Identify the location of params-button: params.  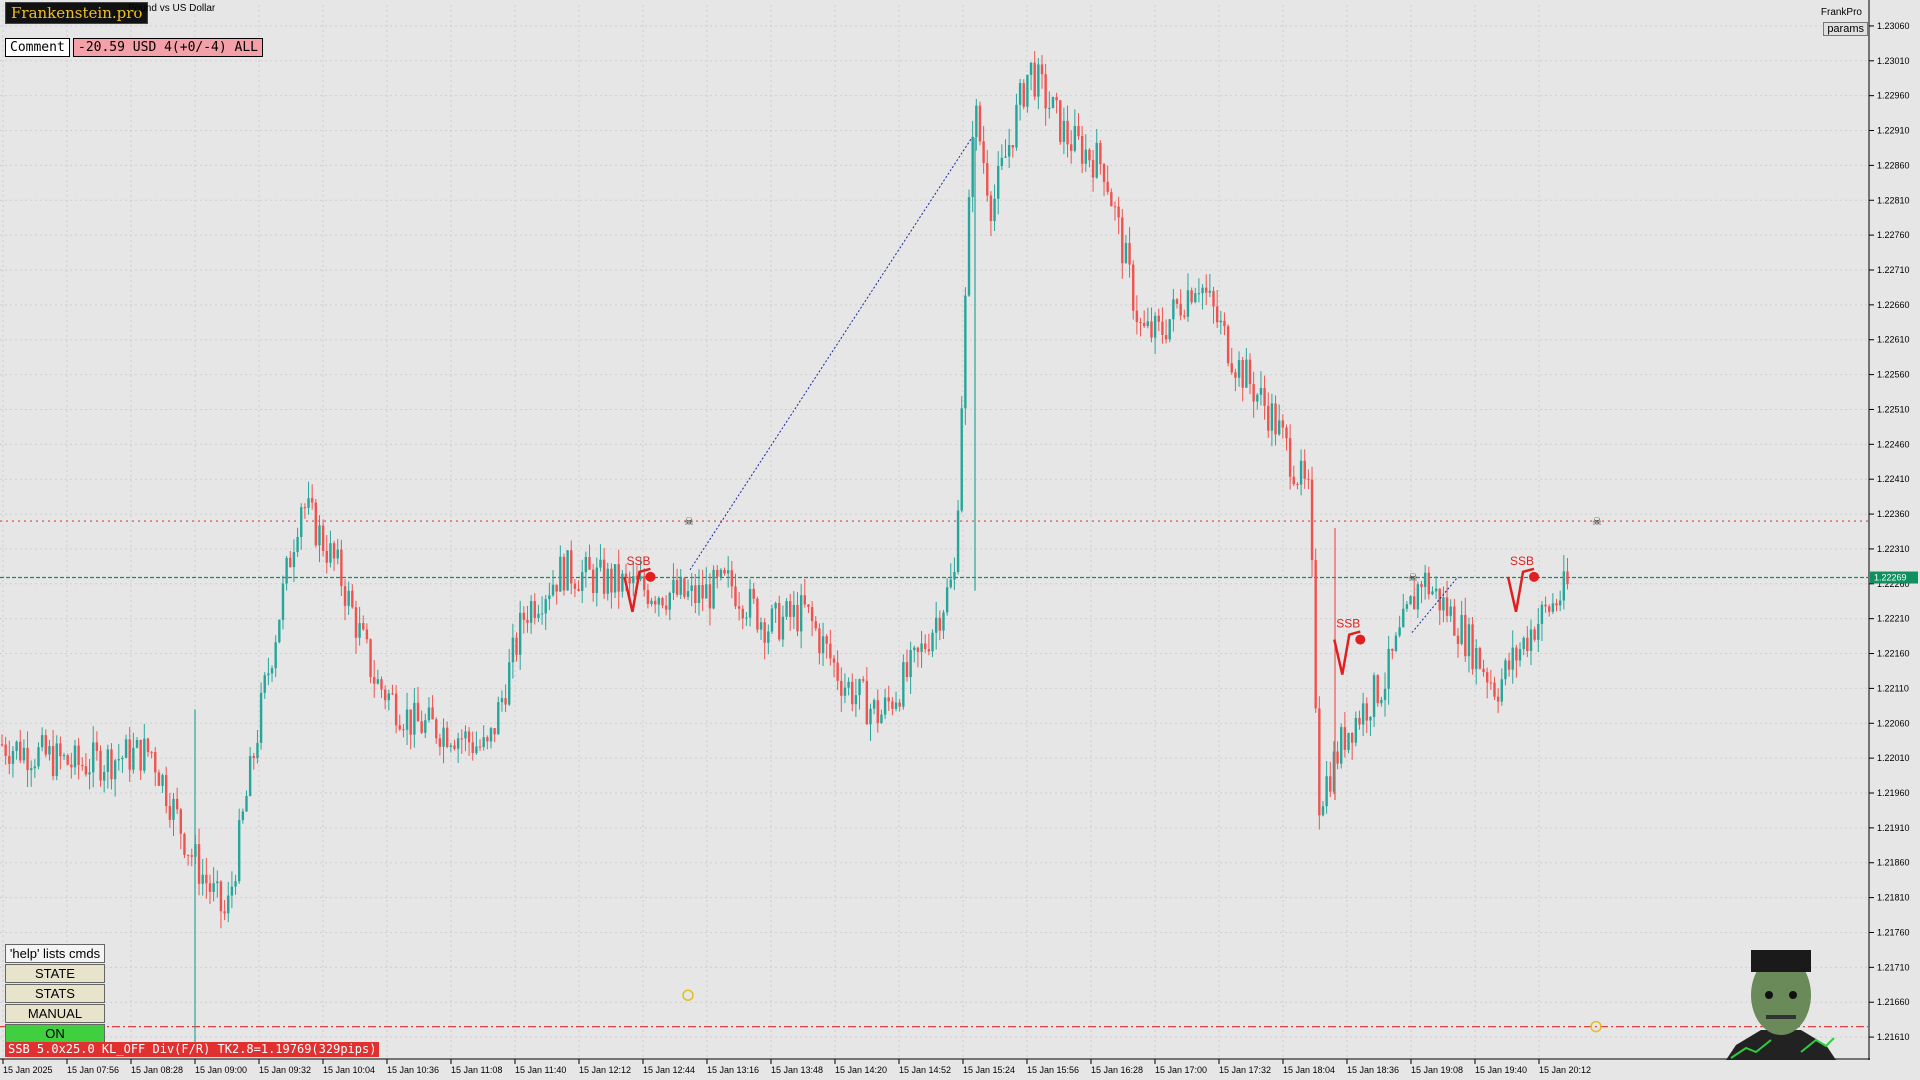
(1845, 29).